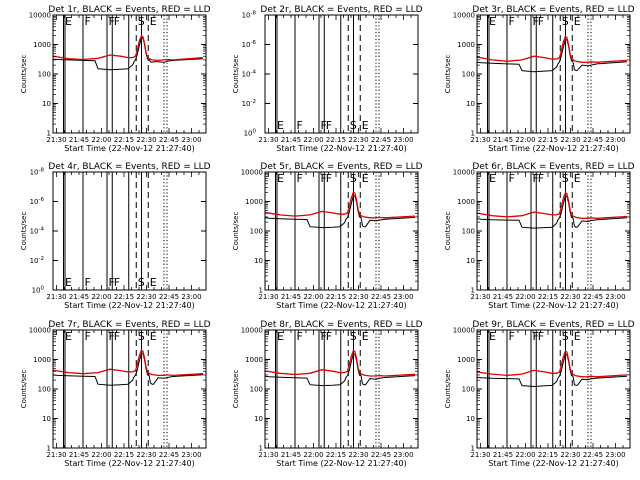 The height and width of the screenshot is (480, 640). I want to click on panel-title: Det 1r, BLACK = Events, RED = LLD, so click(129, 10).